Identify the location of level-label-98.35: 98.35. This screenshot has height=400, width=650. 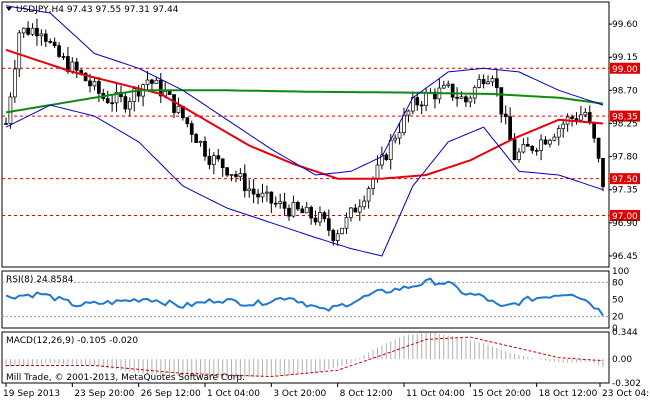
(625, 118).